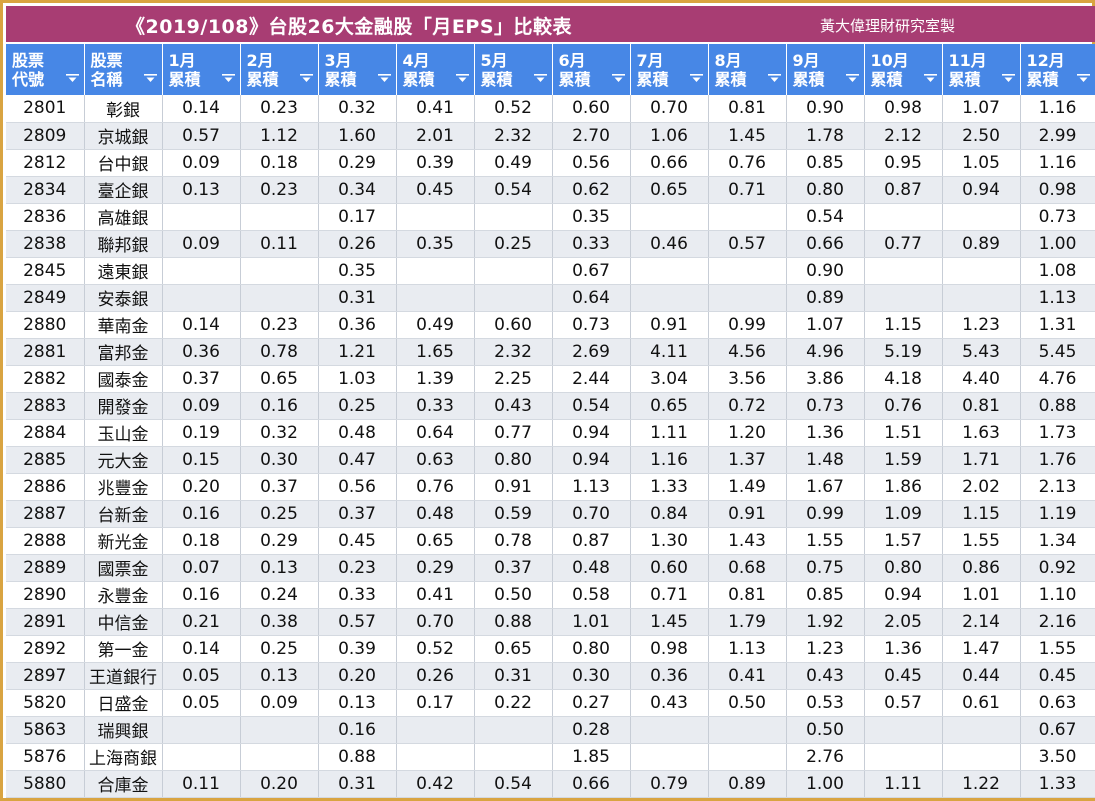 The image size is (1095, 801). Describe the element at coordinates (435, 649) in the screenshot. I see `eps-cell-apr: 0.52` at that location.